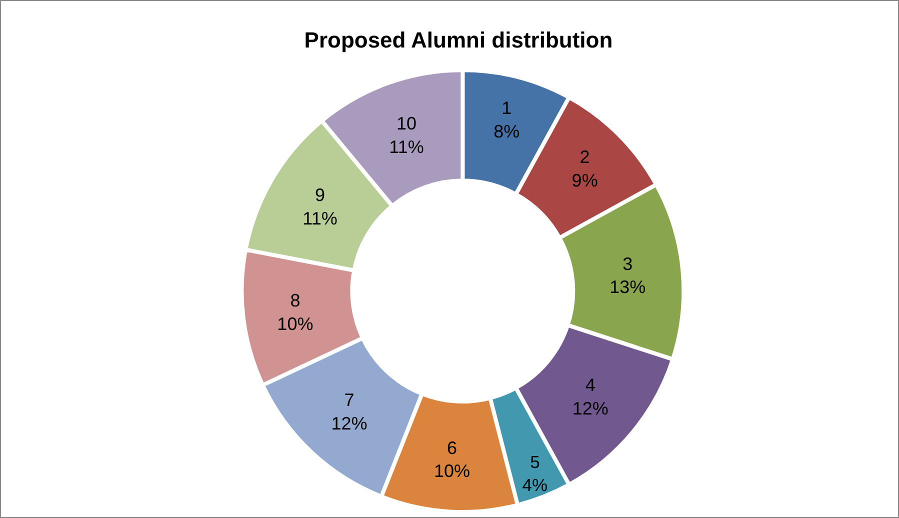 This screenshot has width=899, height=518. I want to click on slice-label: 2, so click(585, 157).